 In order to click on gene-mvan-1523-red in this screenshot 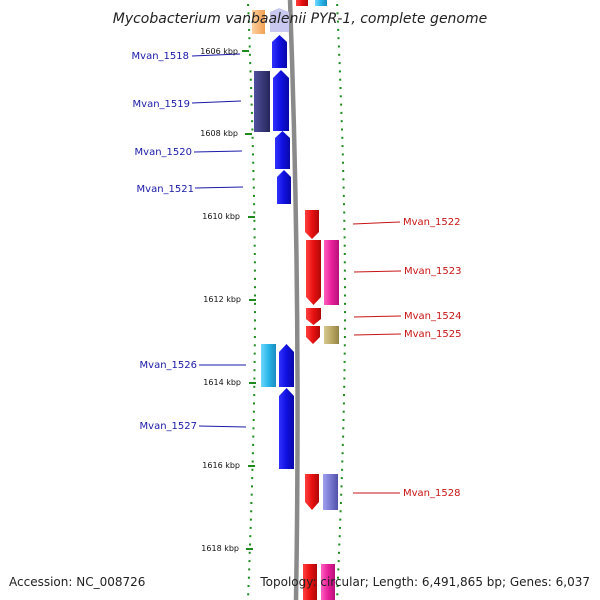, I will do `click(313, 272)`.